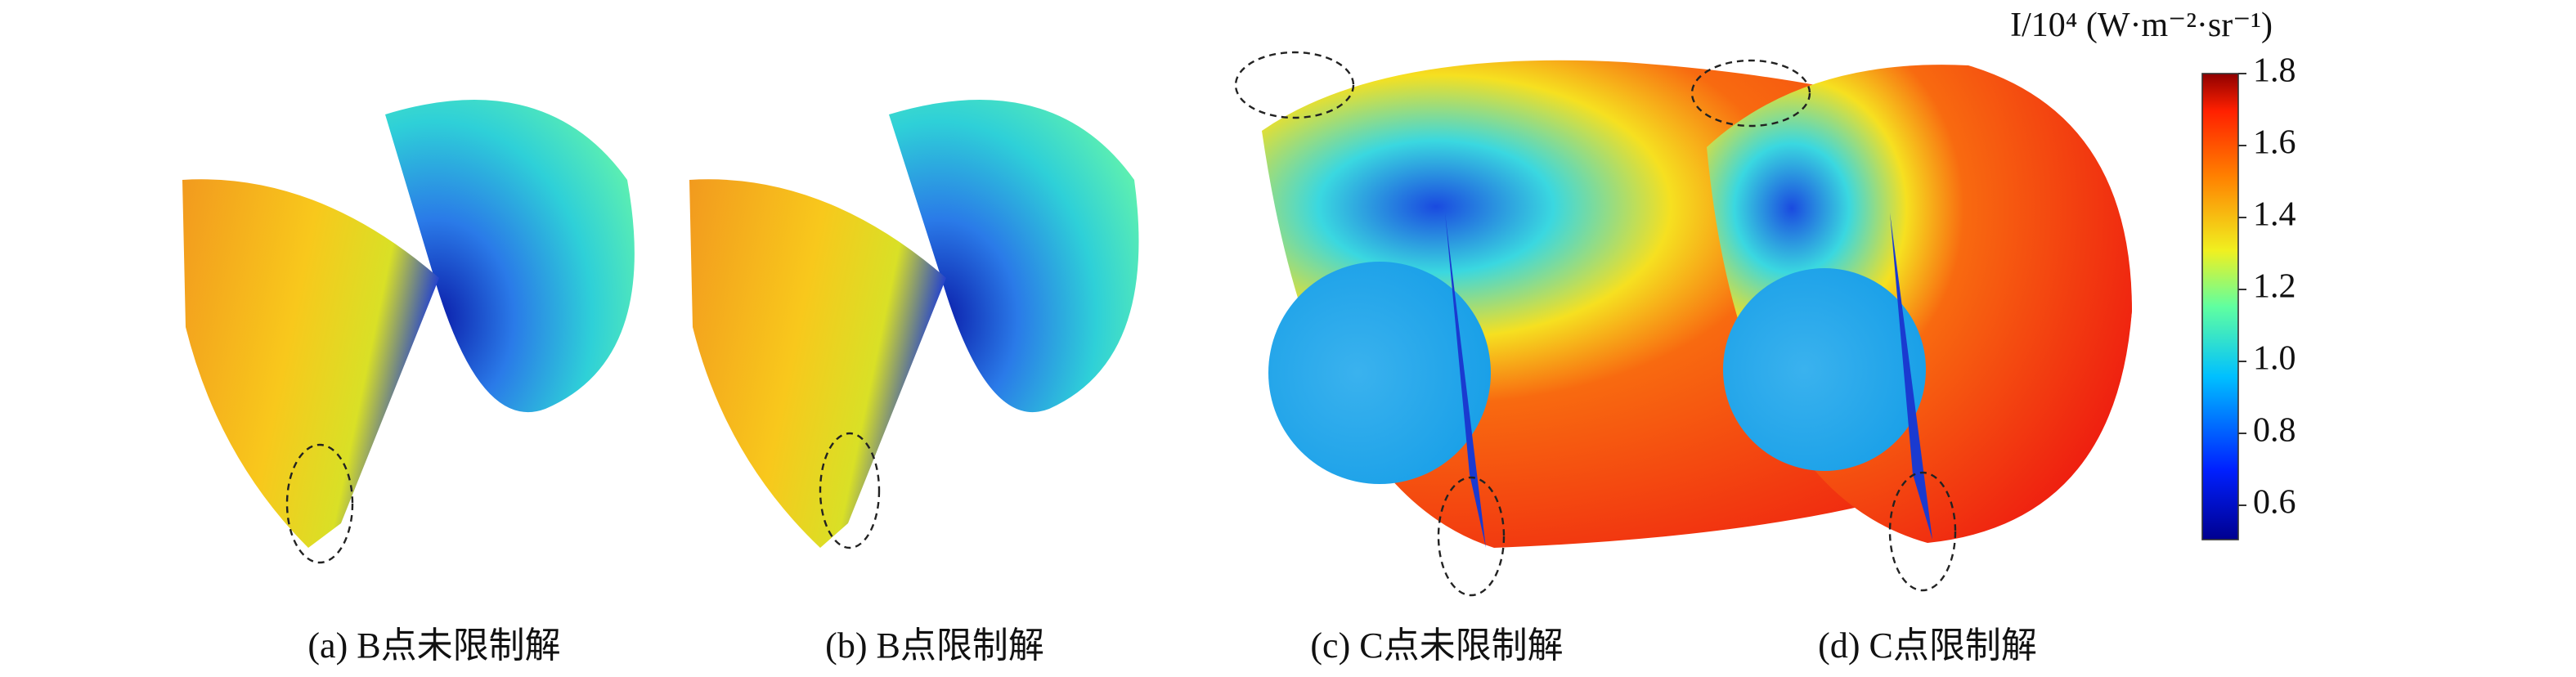 The width and height of the screenshot is (2576, 677). I want to click on tick-label: 0.6, so click(2274, 503).